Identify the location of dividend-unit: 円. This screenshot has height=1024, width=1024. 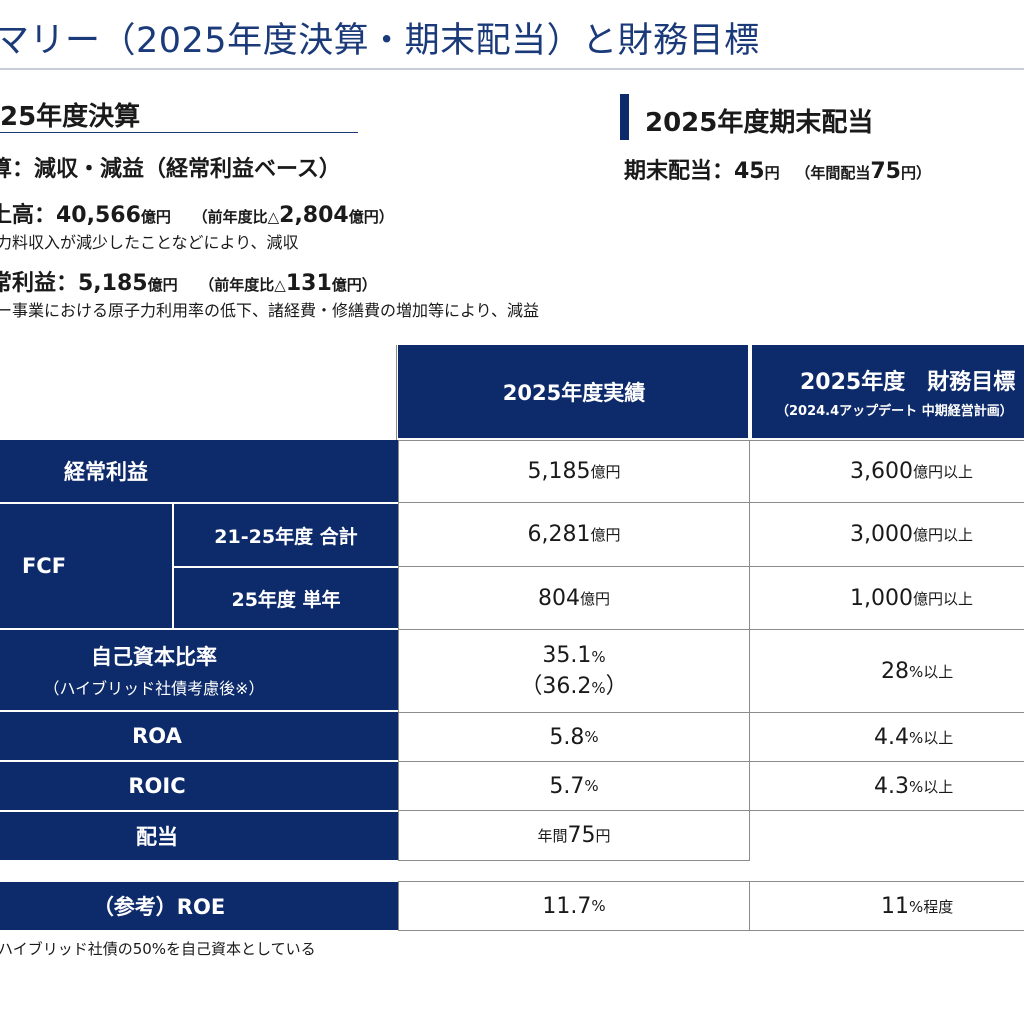
(772, 173).